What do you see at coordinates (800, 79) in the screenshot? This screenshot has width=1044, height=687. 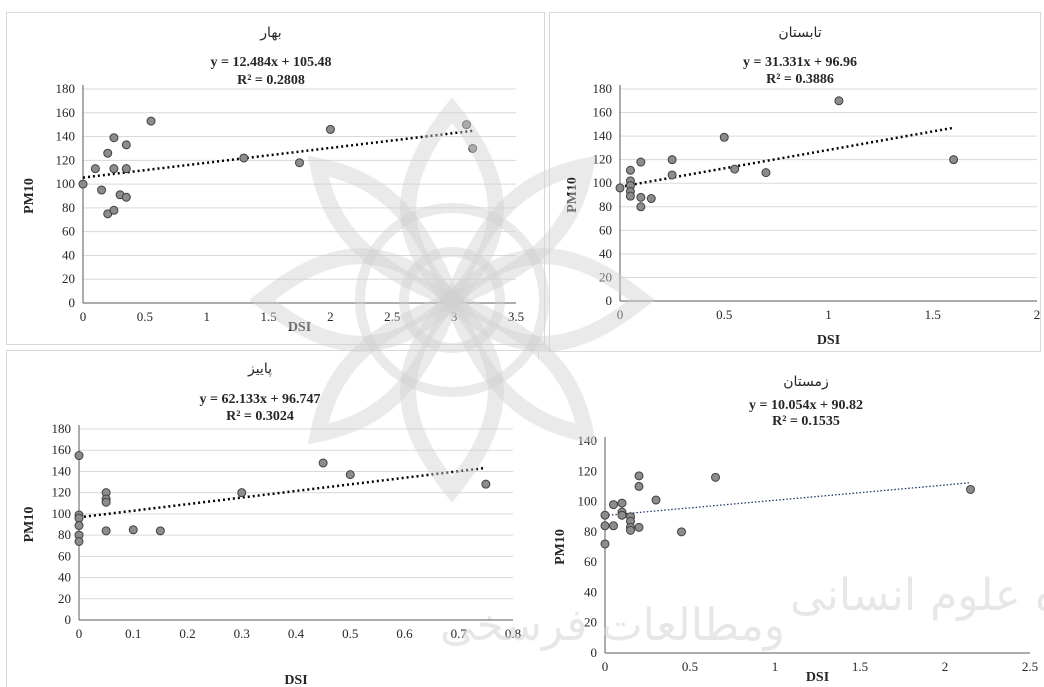 I see `r-squared-label: R² = 0.3886` at bounding box center [800, 79].